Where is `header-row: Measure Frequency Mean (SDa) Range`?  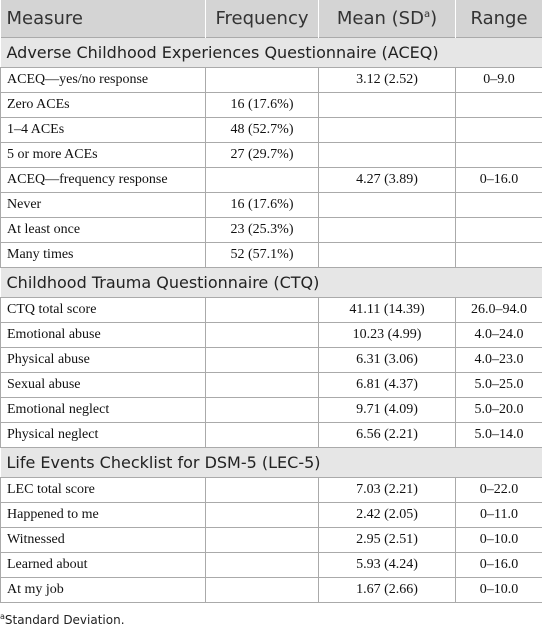 header-row: Measure Frequency Mean (SDa) Range is located at coordinates (271, 19).